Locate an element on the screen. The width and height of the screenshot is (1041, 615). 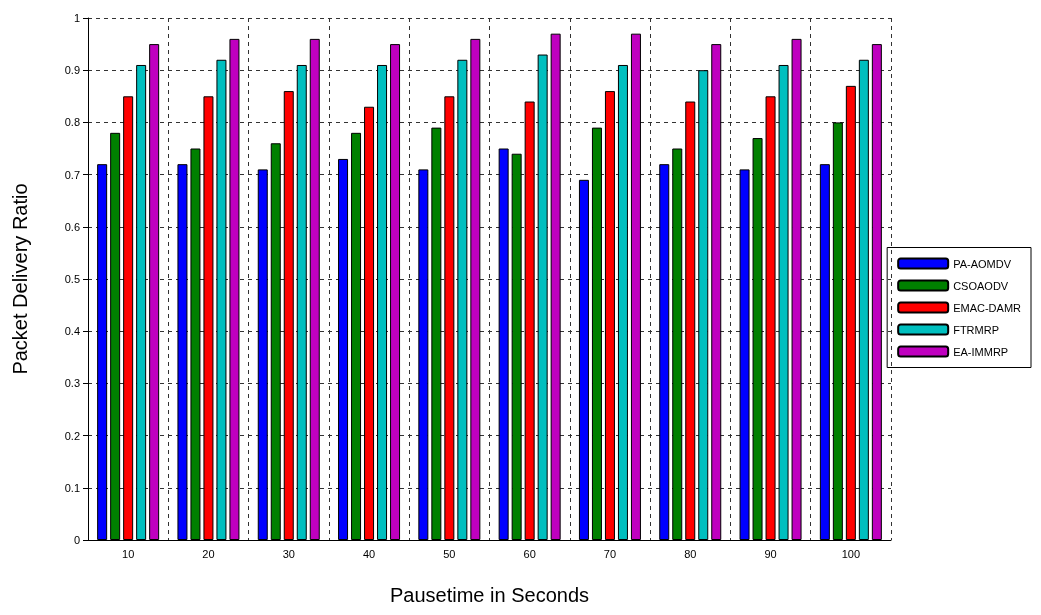
y-tick-label: 0 is located at coordinates (76, 540).